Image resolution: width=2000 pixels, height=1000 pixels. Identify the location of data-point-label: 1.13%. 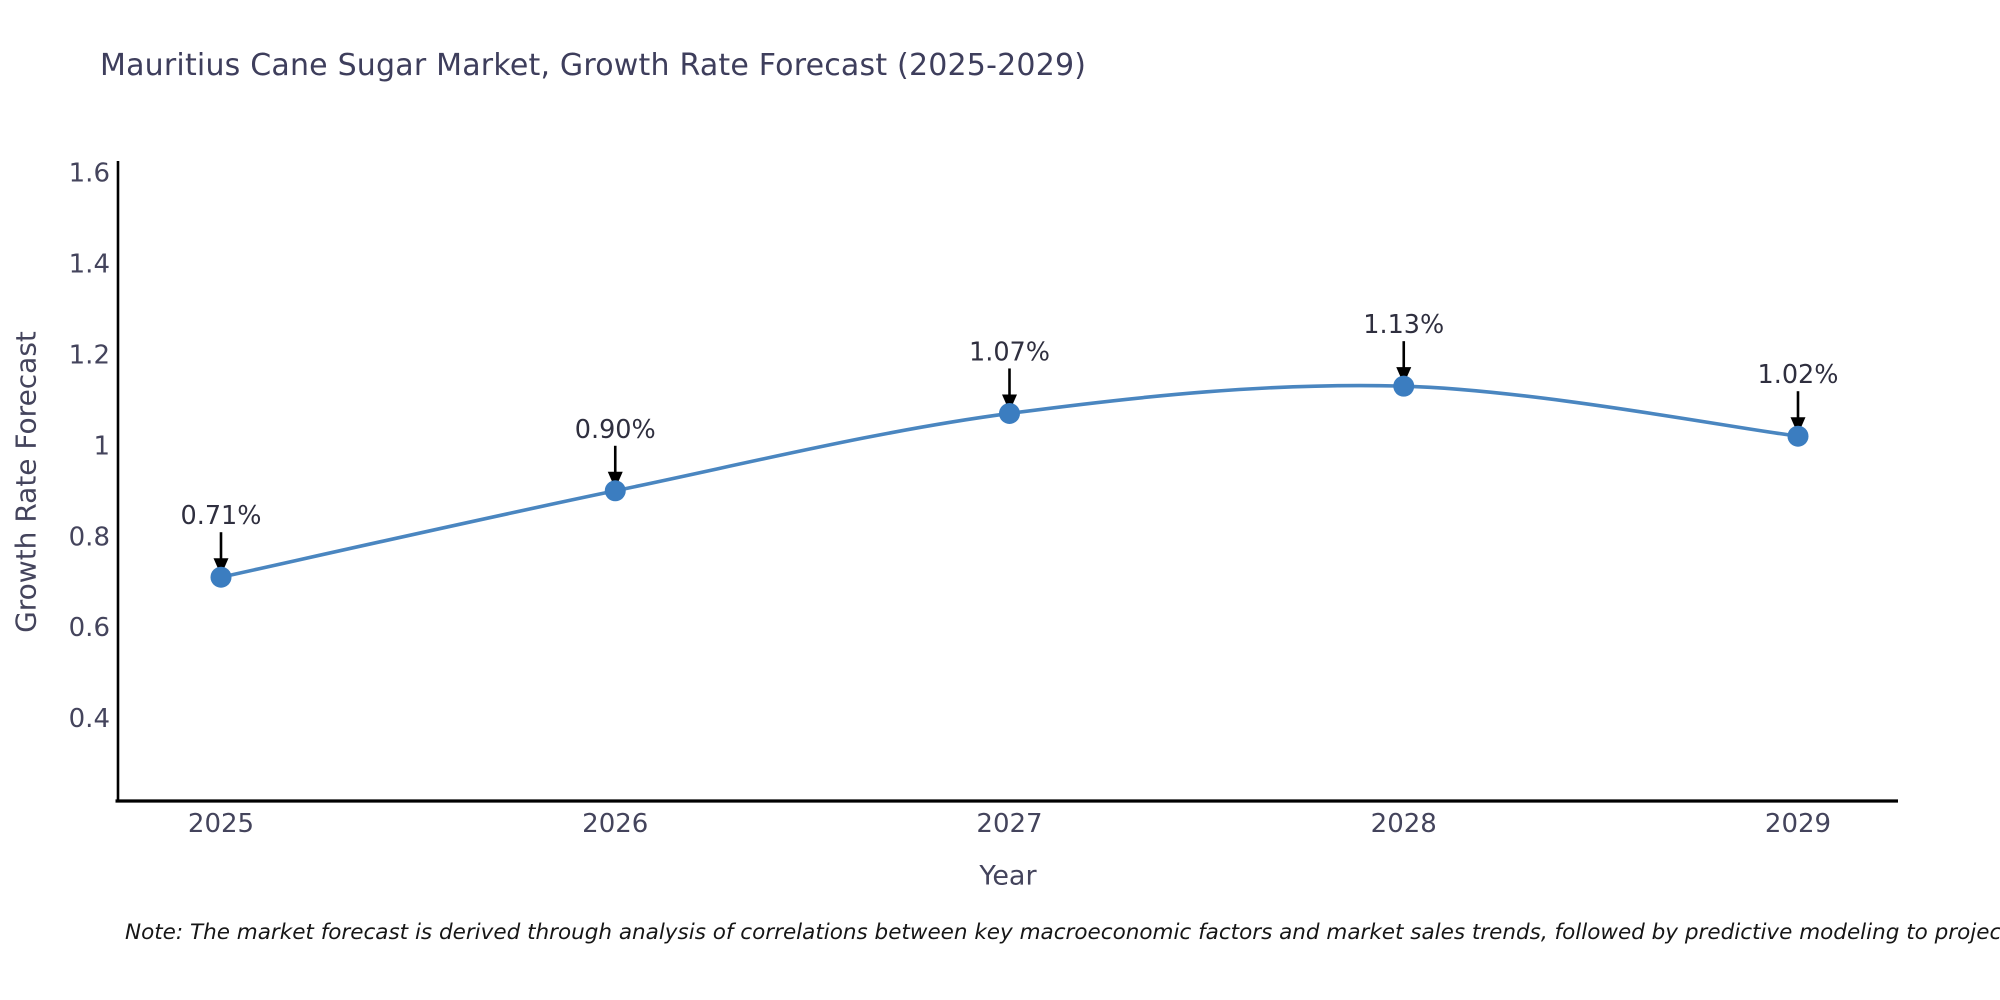
(1403, 325).